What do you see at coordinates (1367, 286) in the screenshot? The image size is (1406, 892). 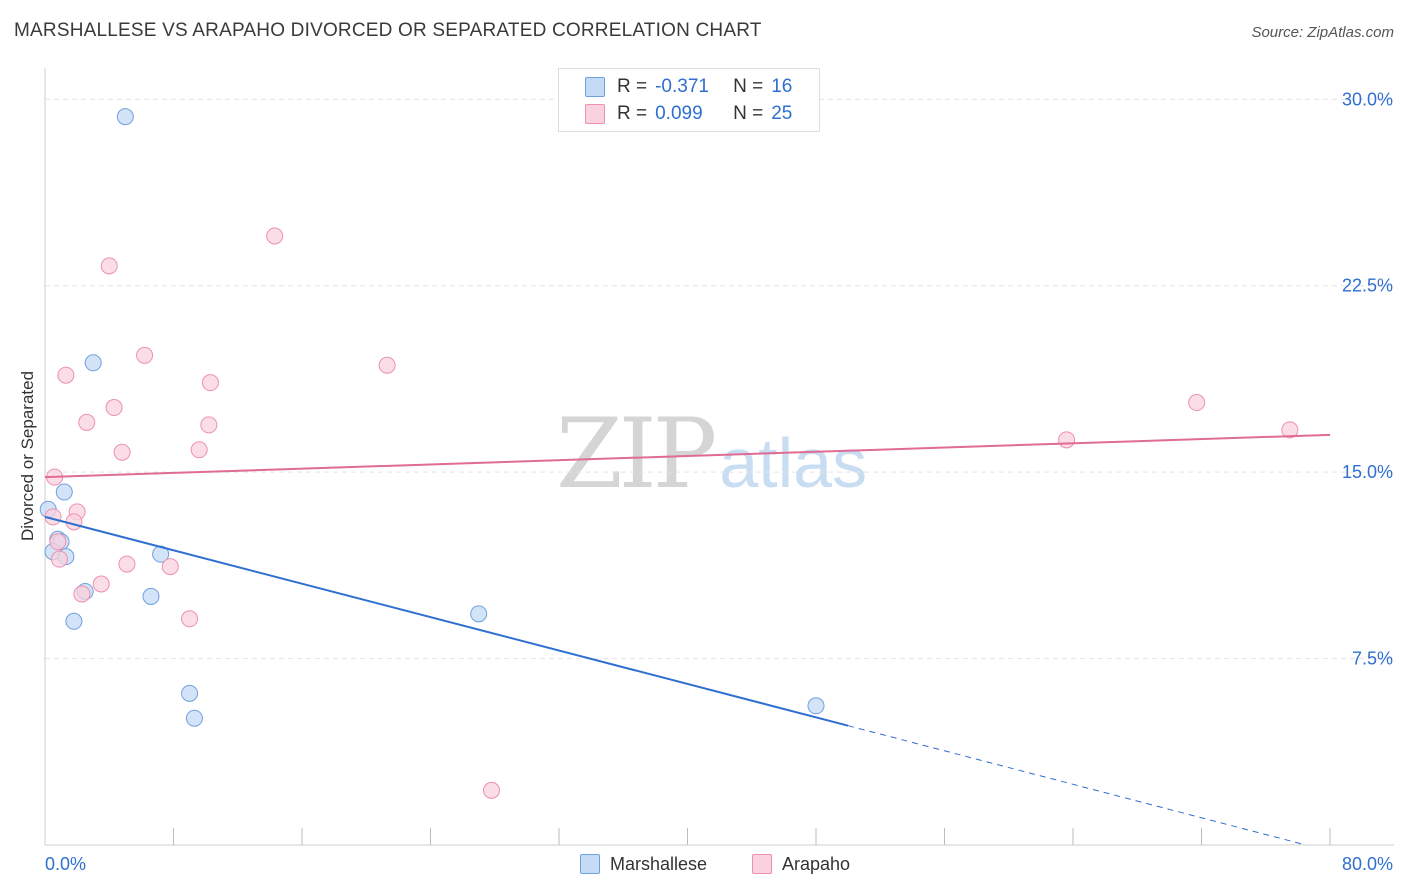 I see `y-tick-label: 22.5%` at bounding box center [1367, 286].